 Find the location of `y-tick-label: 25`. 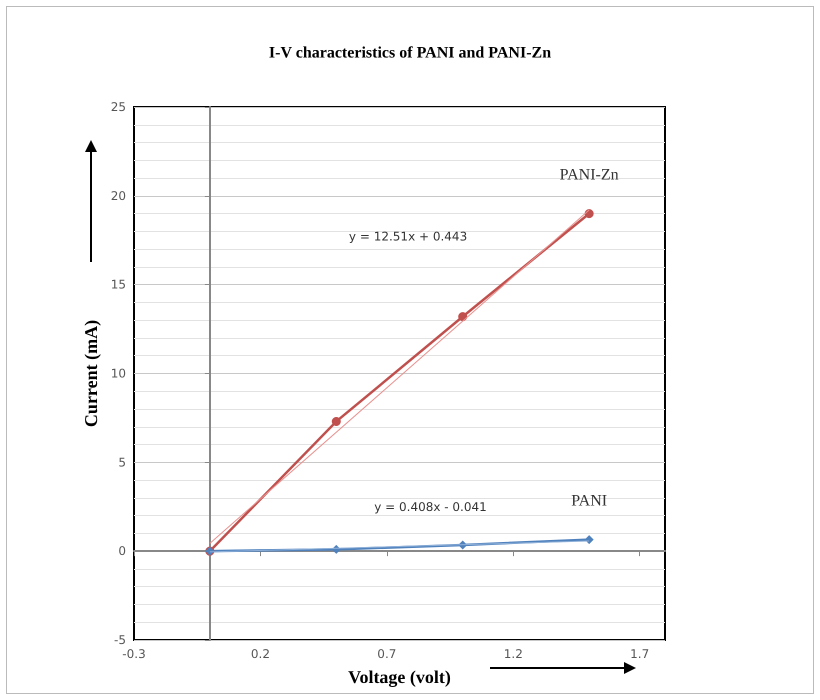

y-tick-label: 25 is located at coordinates (118, 107).